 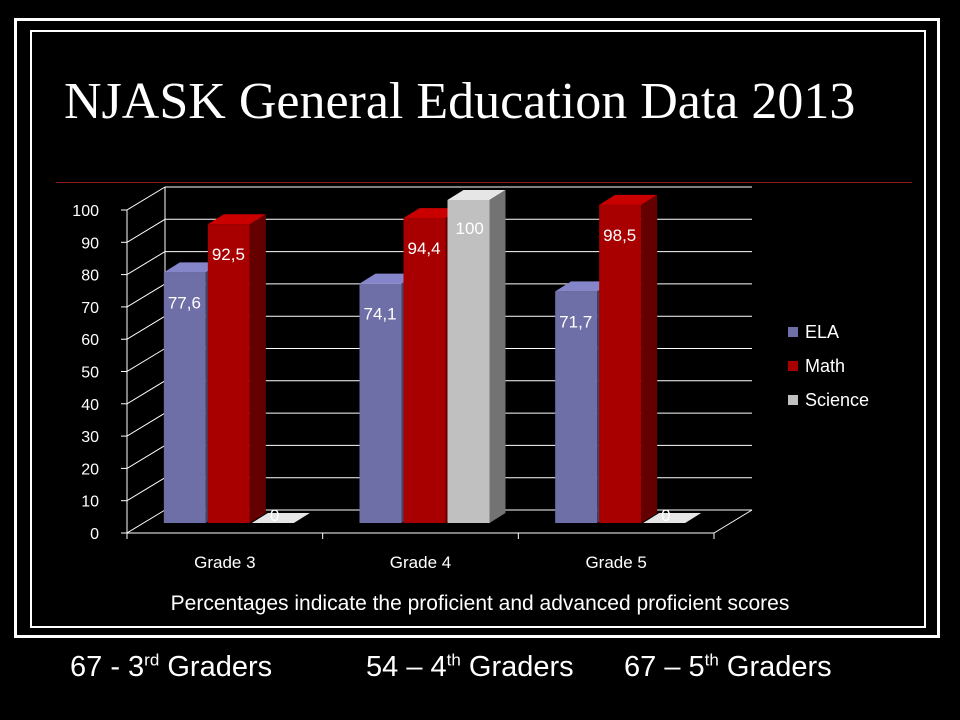 I want to click on title-divider, so click(x=484, y=182).